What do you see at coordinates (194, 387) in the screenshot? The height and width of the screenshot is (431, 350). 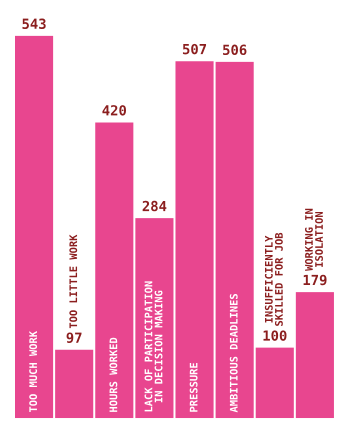 I see `x-tick-label: PRESSURE` at bounding box center [194, 387].